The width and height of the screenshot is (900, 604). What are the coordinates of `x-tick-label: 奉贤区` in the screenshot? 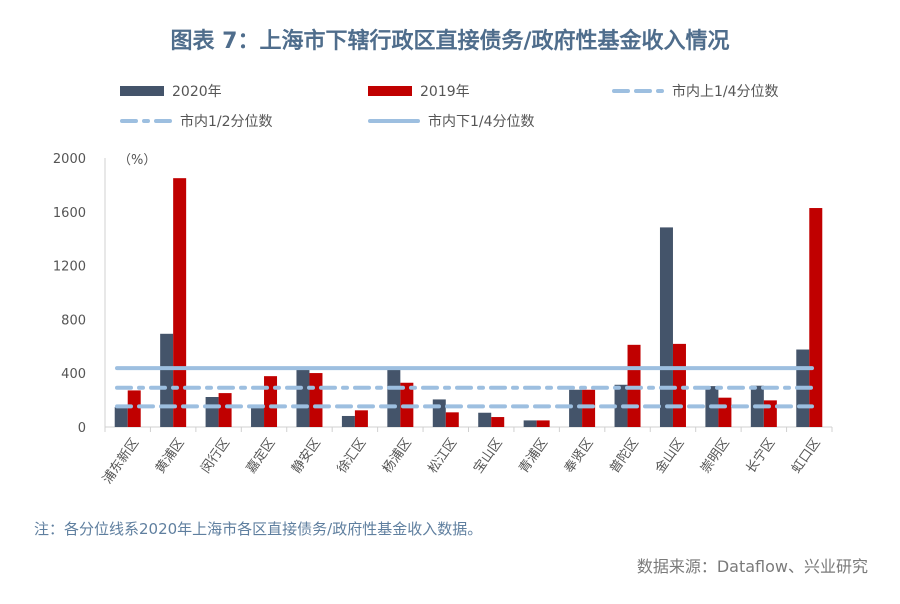 It's located at (579, 456).